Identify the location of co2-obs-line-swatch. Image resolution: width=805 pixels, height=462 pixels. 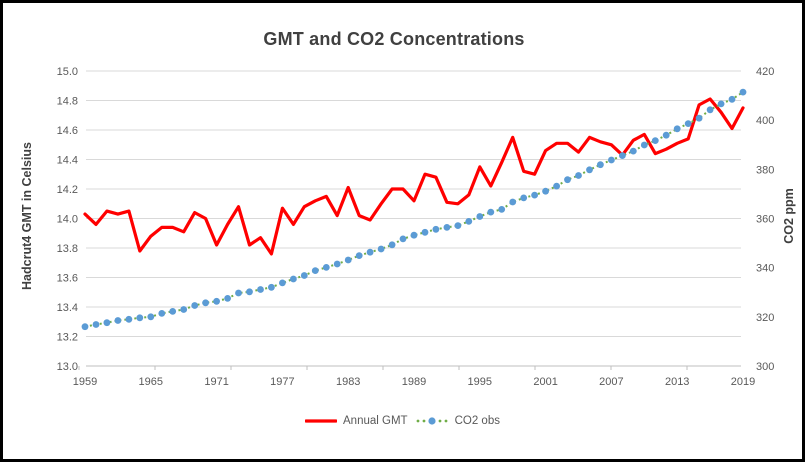
(431, 421).